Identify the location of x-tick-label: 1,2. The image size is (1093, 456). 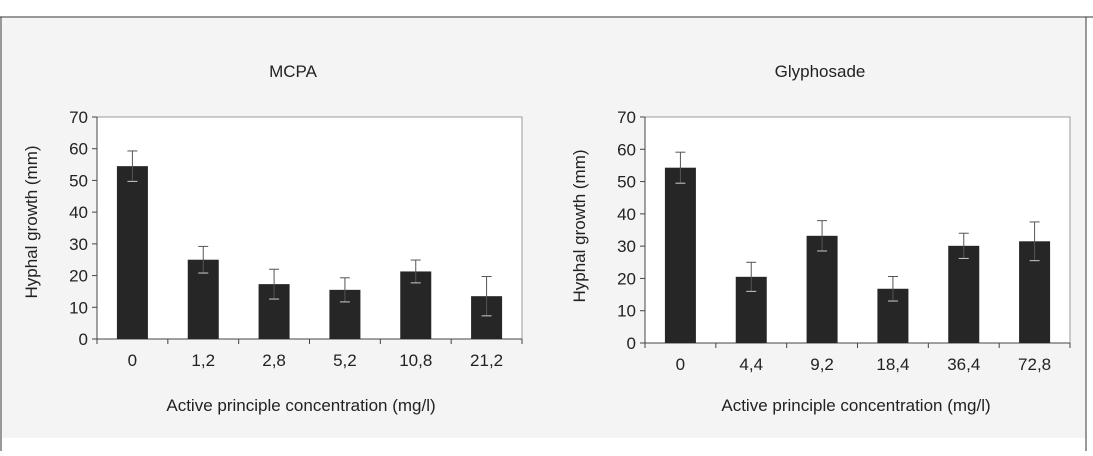
(203, 360).